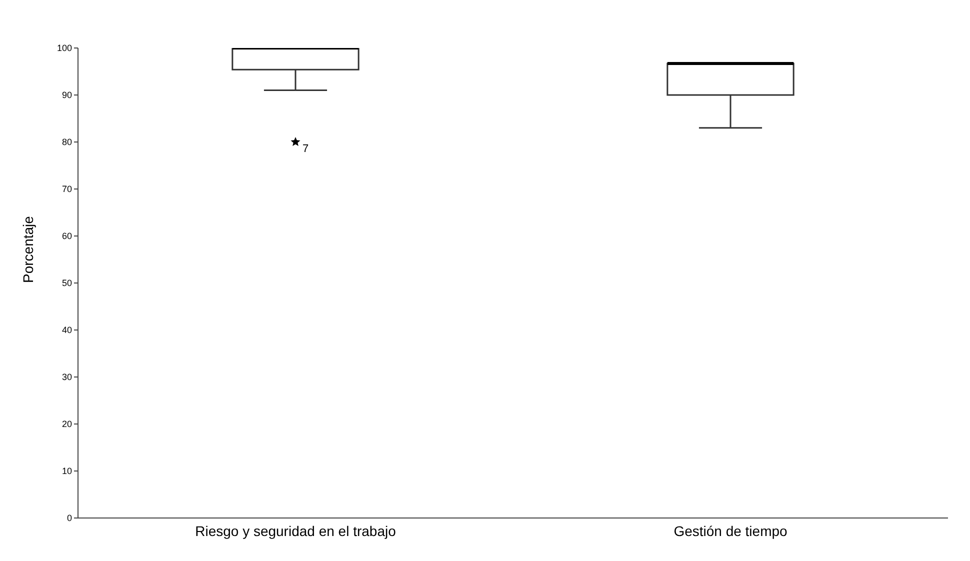 The image size is (970, 561). Describe the element at coordinates (67, 283) in the screenshot. I see `y-tick-label: 50` at that location.